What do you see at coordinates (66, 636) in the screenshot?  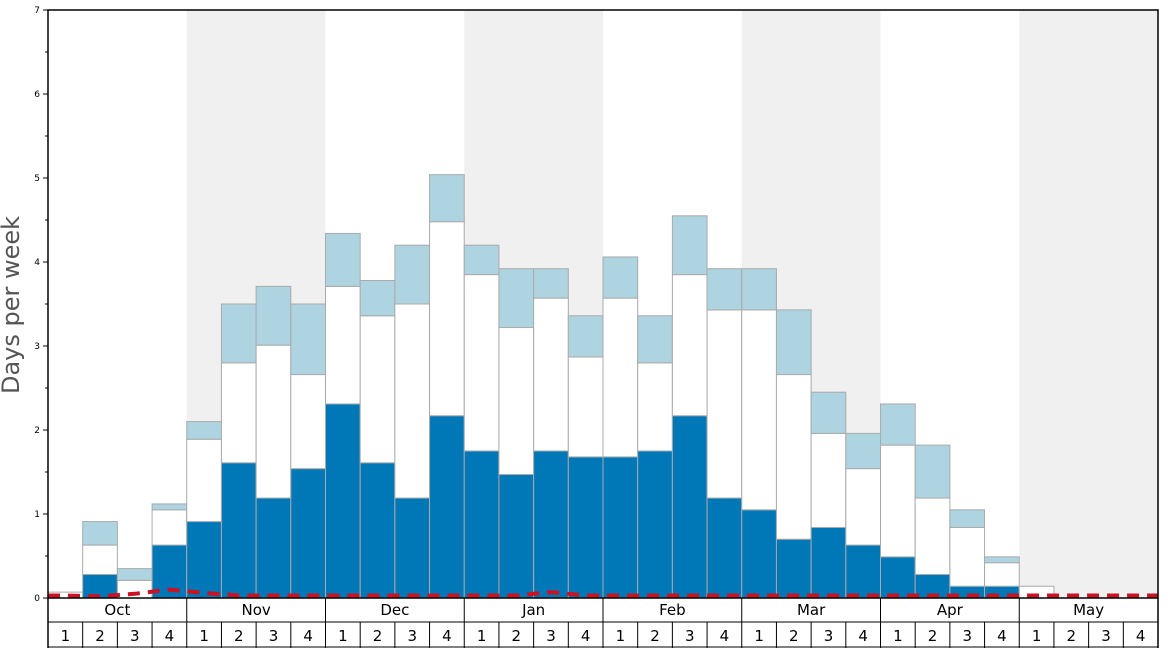 I see `week-label-1: 1` at bounding box center [66, 636].